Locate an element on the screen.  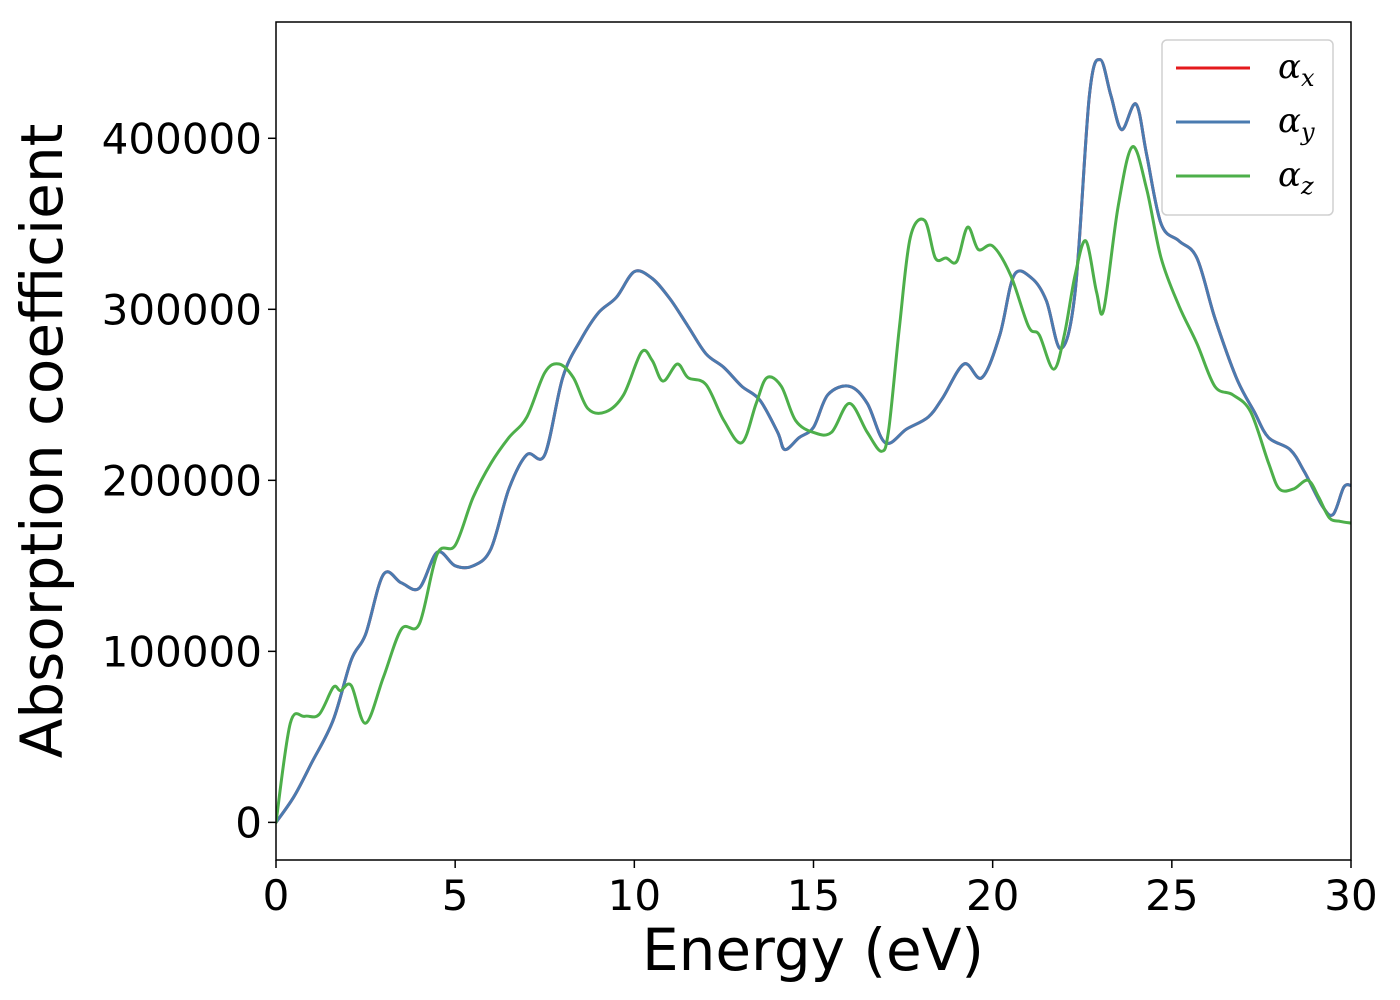
legend-label-x: αx is located at coordinates (1296, 69).